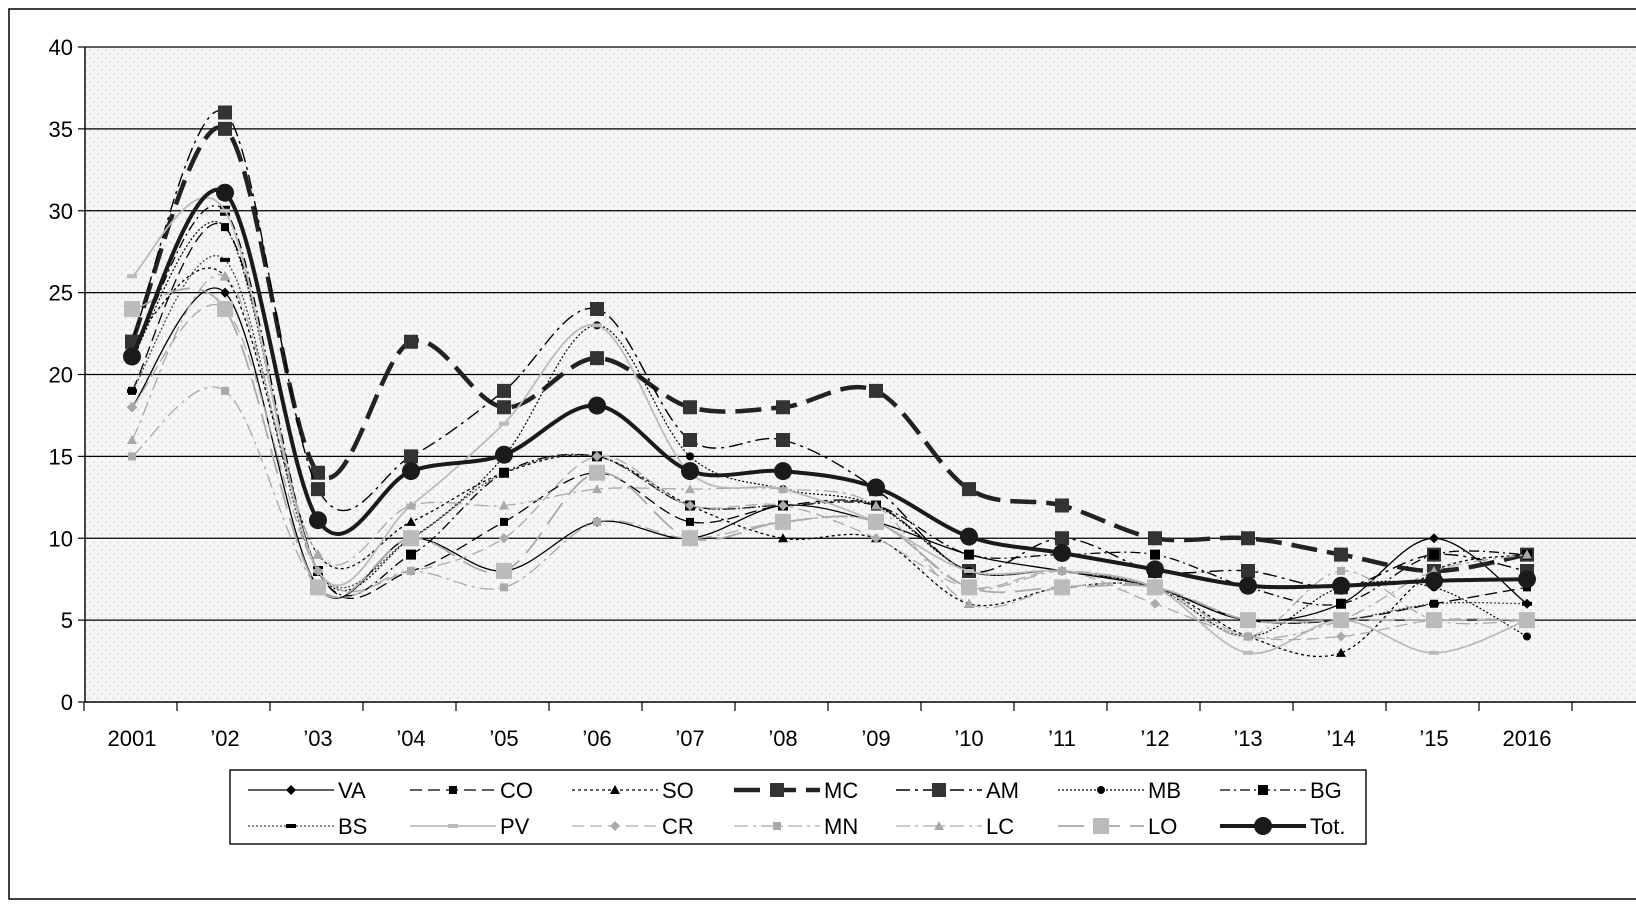 The image size is (1636, 910). Describe the element at coordinates (1101, 826) in the screenshot. I see `legend-marker-LO` at that location.